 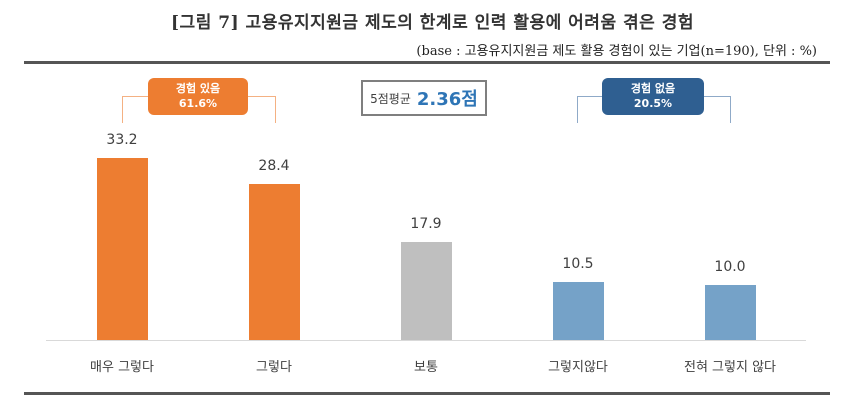 I want to click on chart-title: [그림 7] 고용유지지원금 제도의 한계로 인력 활용에 어려움 겪은 경험, so click(x=432, y=23).